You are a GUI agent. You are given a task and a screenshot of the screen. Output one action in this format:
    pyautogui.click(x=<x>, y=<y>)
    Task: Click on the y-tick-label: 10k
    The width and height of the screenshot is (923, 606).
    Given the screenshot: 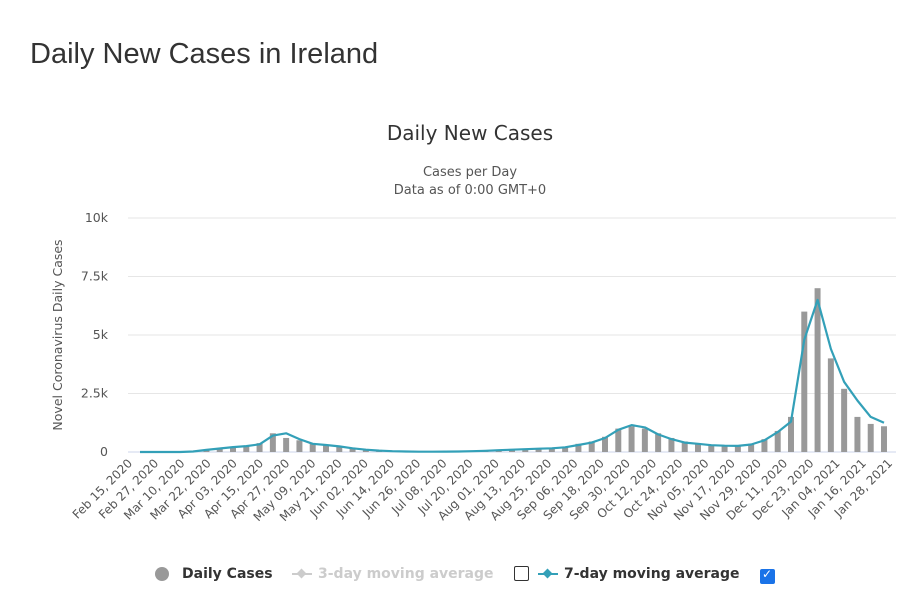 What is the action you would take?
    pyautogui.click(x=97, y=217)
    